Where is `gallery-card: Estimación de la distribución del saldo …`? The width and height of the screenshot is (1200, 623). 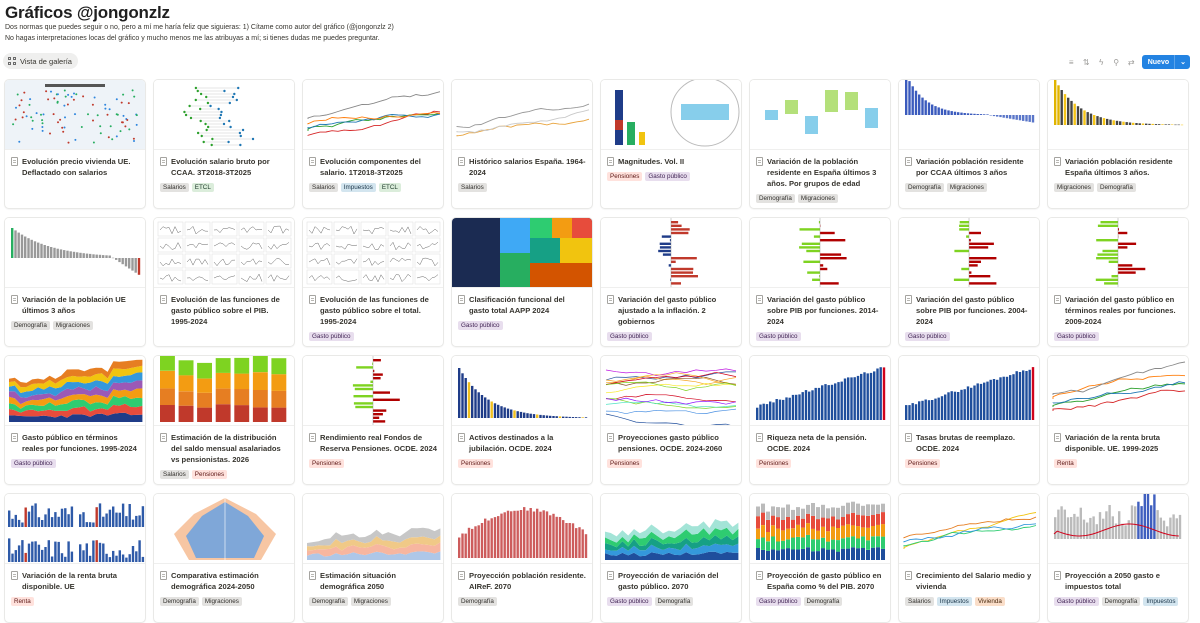 gallery-card: Estimación de la distribución del saldo … is located at coordinates (224, 420).